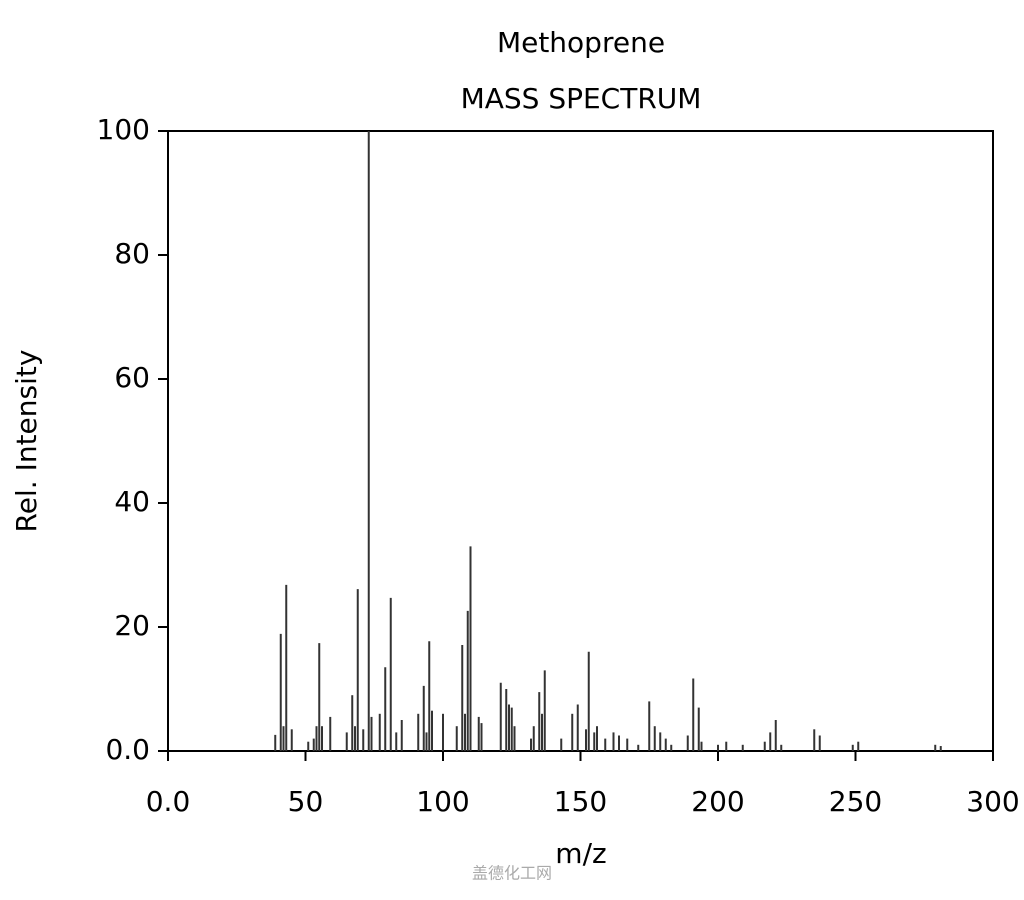 Image resolution: width=1024 pixels, height=900 pixels. What do you see at coordinates (580, 853) in the screenshot?
I see `x-axis-title: m/z` at bounding box center [580, 853].